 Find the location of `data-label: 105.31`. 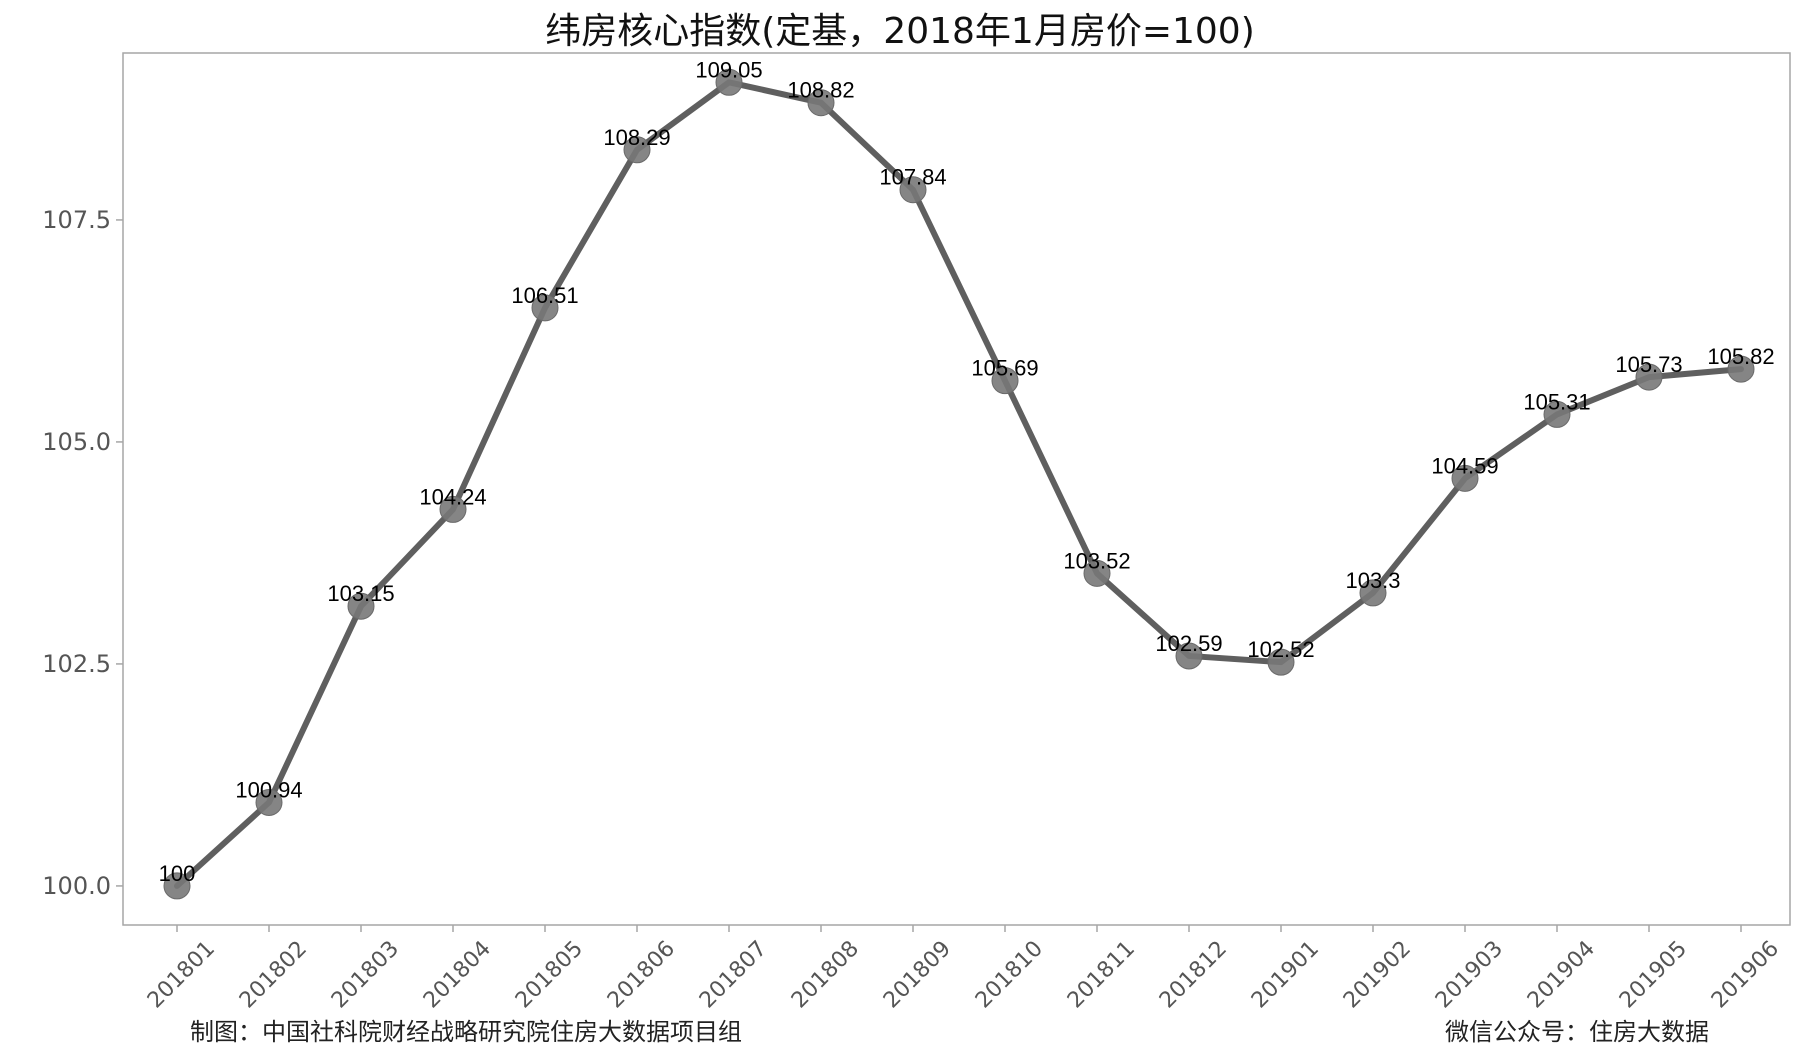

data-label: 105.31 is located at coordinates (1556, 401).